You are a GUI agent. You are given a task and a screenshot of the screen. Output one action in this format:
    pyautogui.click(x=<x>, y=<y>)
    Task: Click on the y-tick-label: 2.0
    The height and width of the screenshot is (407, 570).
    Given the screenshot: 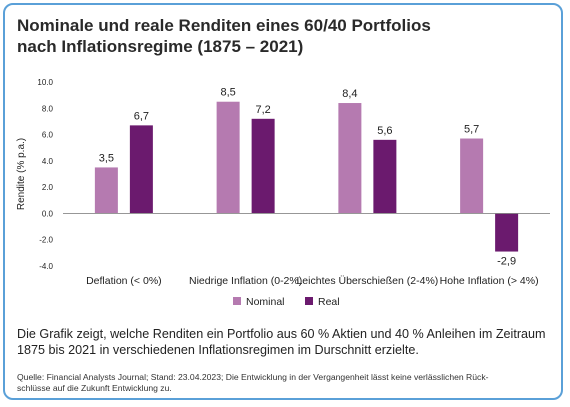 What is the action you would take?
    pyautogui.click(x=48, y=187)
    